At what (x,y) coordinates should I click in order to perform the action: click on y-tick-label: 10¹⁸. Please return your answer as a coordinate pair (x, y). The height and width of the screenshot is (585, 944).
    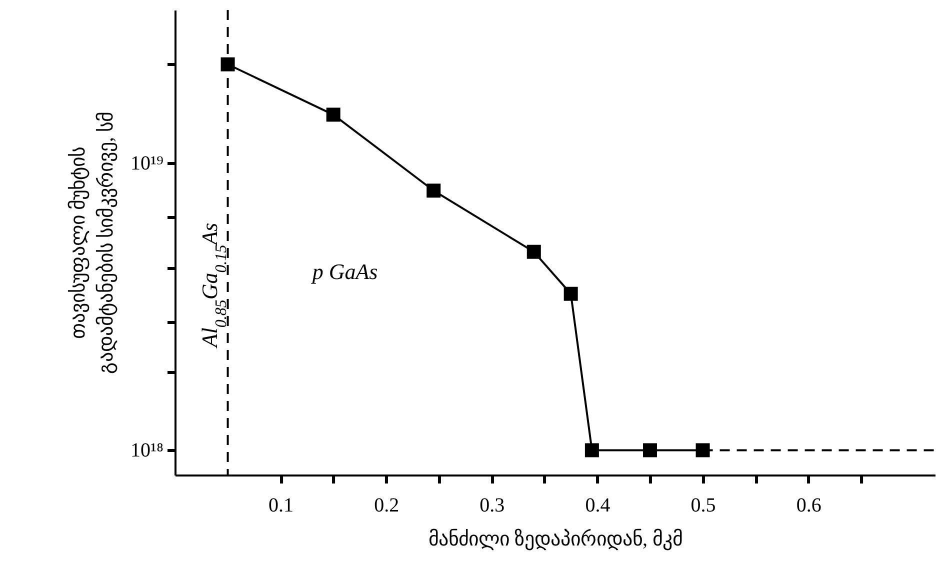
    Looking at the image, I should click on (147, 451).